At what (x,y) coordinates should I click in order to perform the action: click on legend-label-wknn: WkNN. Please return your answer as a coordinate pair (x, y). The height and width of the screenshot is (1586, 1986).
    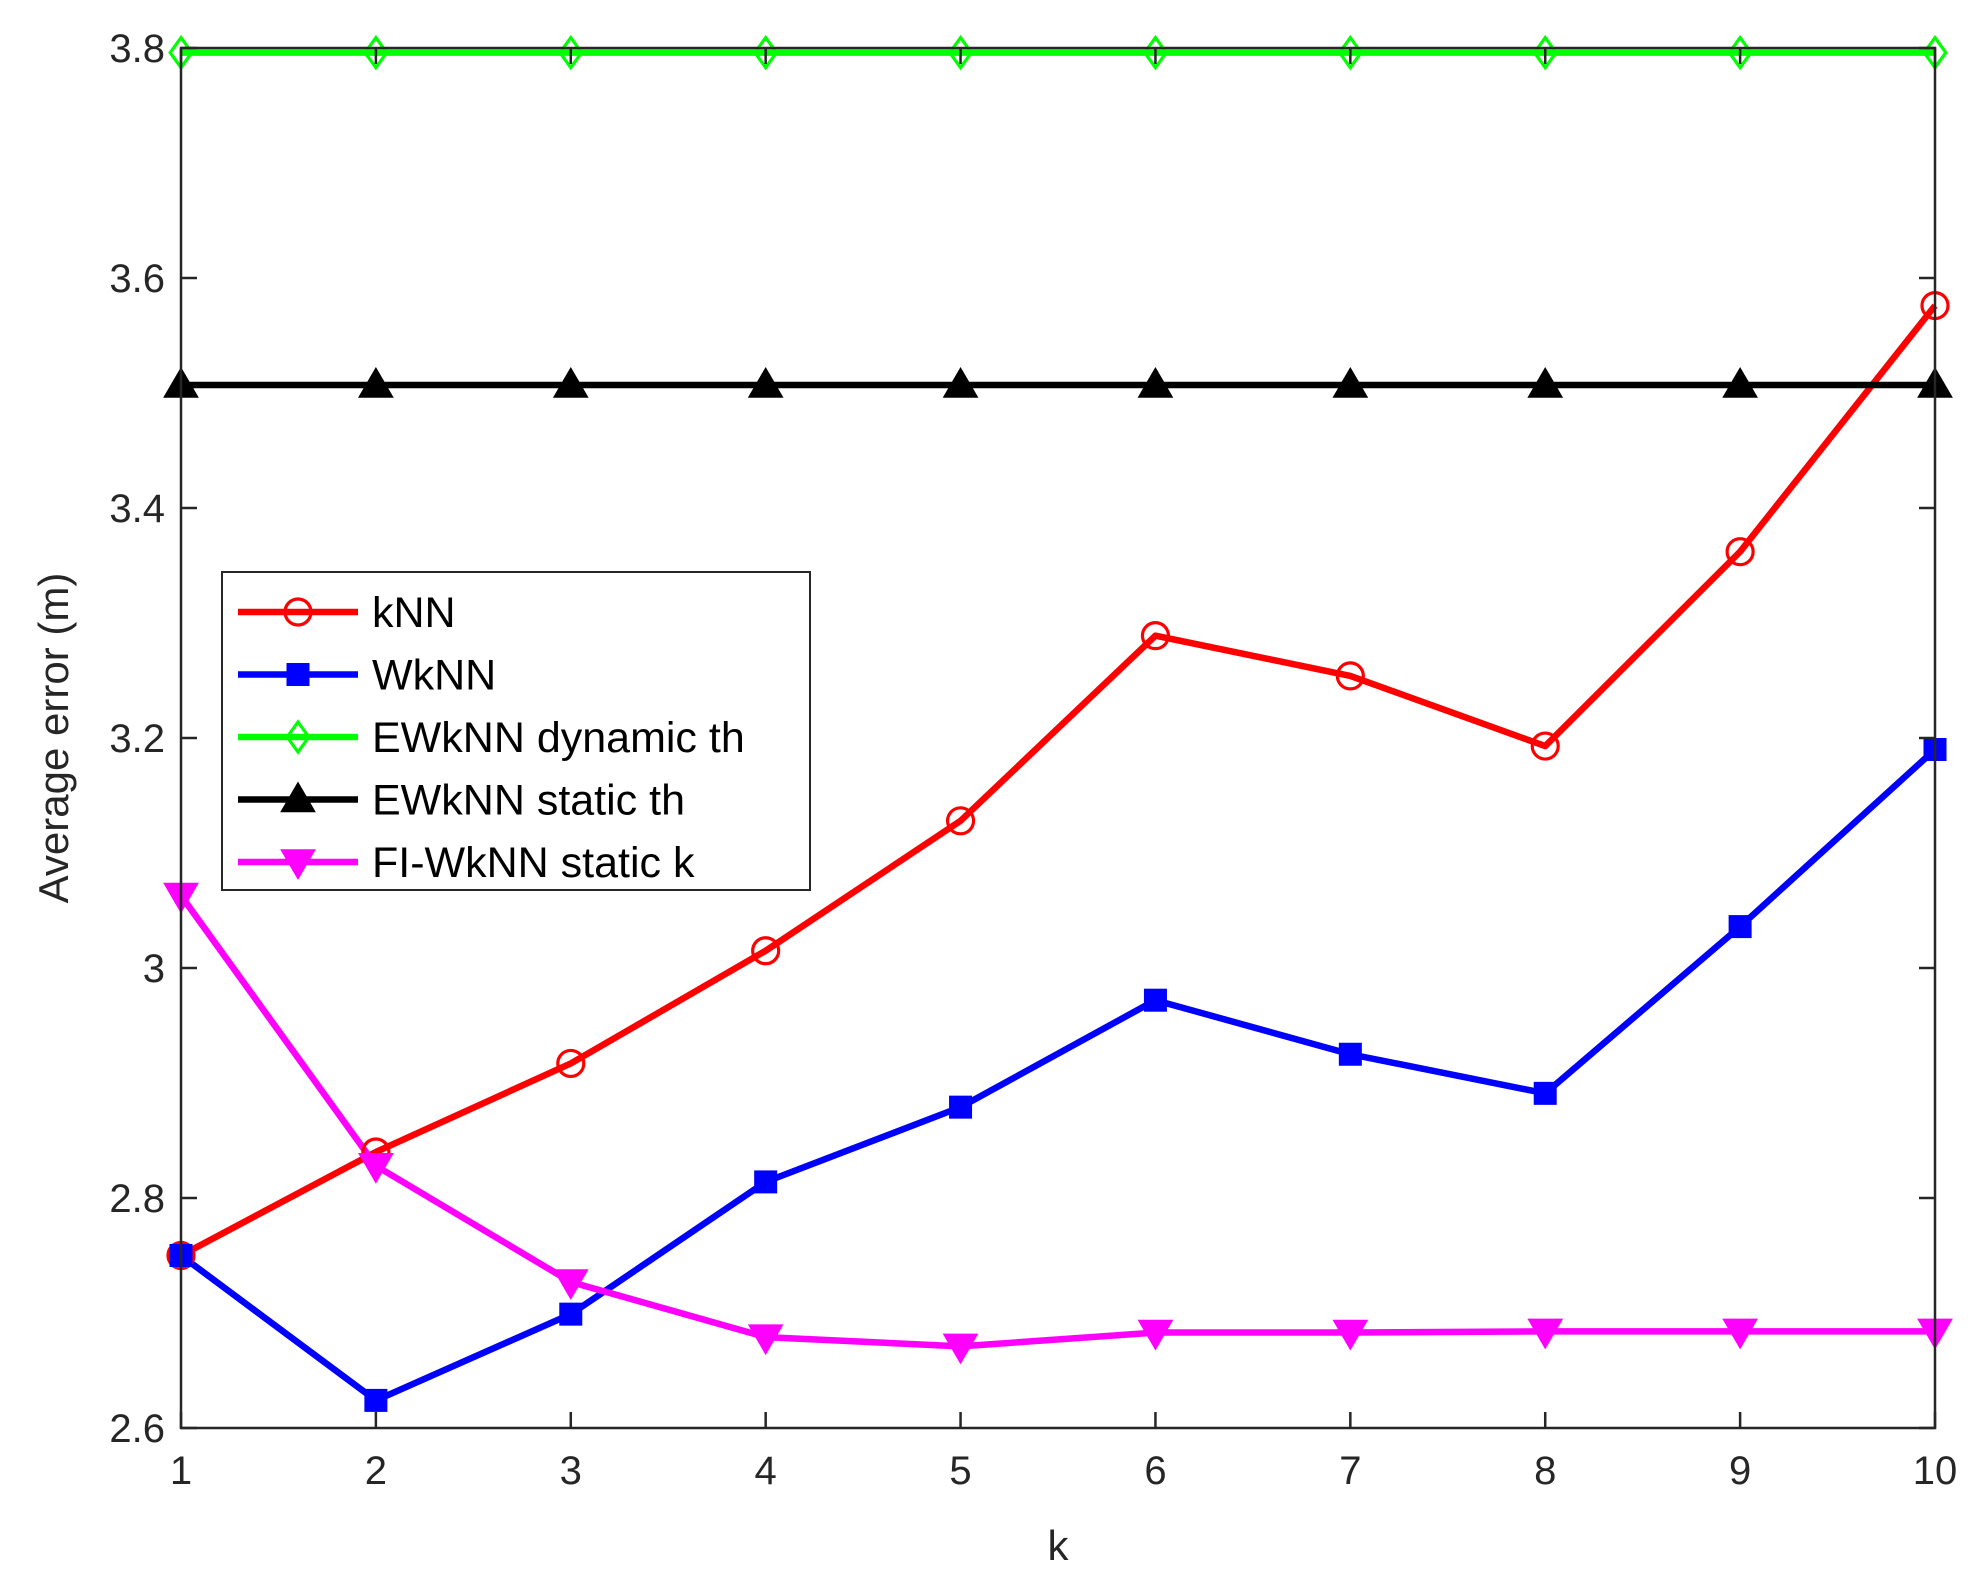
    Looking at the image, I should click on (434, 676).